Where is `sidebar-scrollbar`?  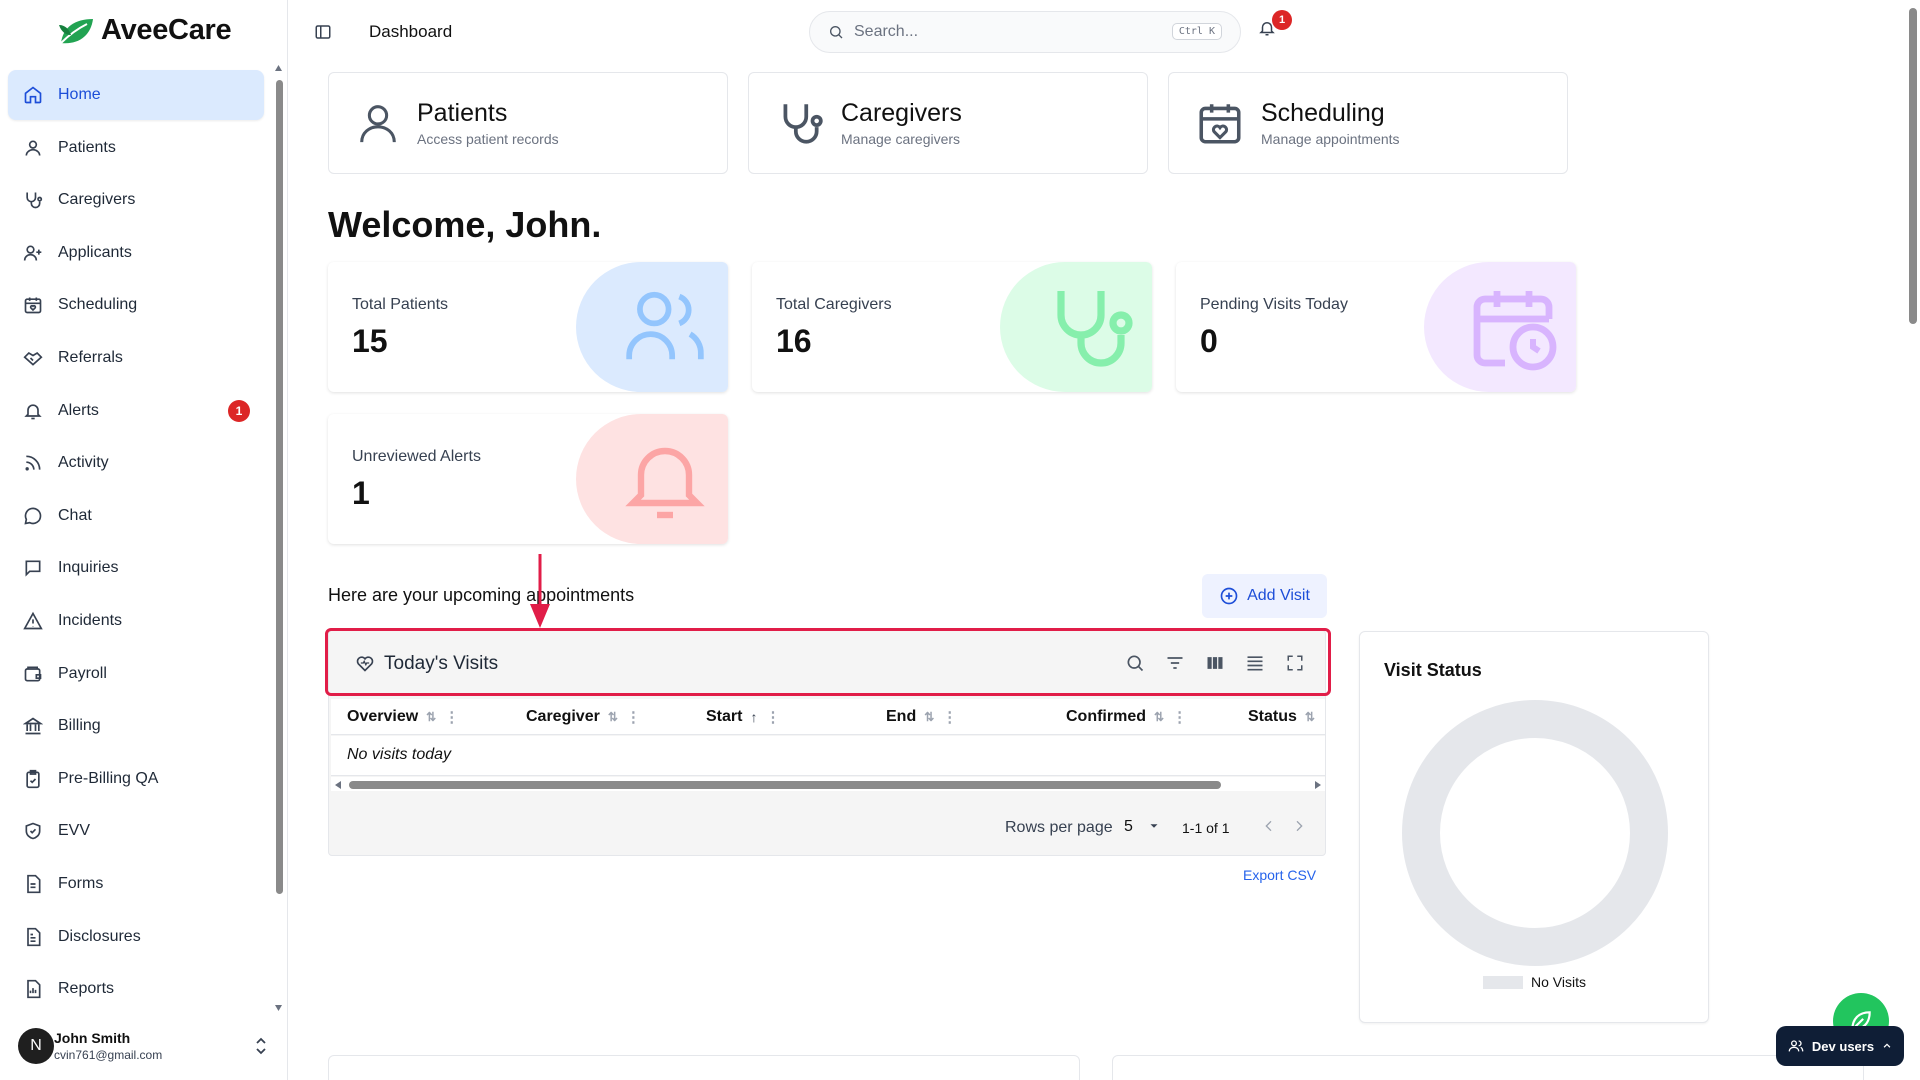
sidebar-scrollbar is located at coordinates (278, 540).